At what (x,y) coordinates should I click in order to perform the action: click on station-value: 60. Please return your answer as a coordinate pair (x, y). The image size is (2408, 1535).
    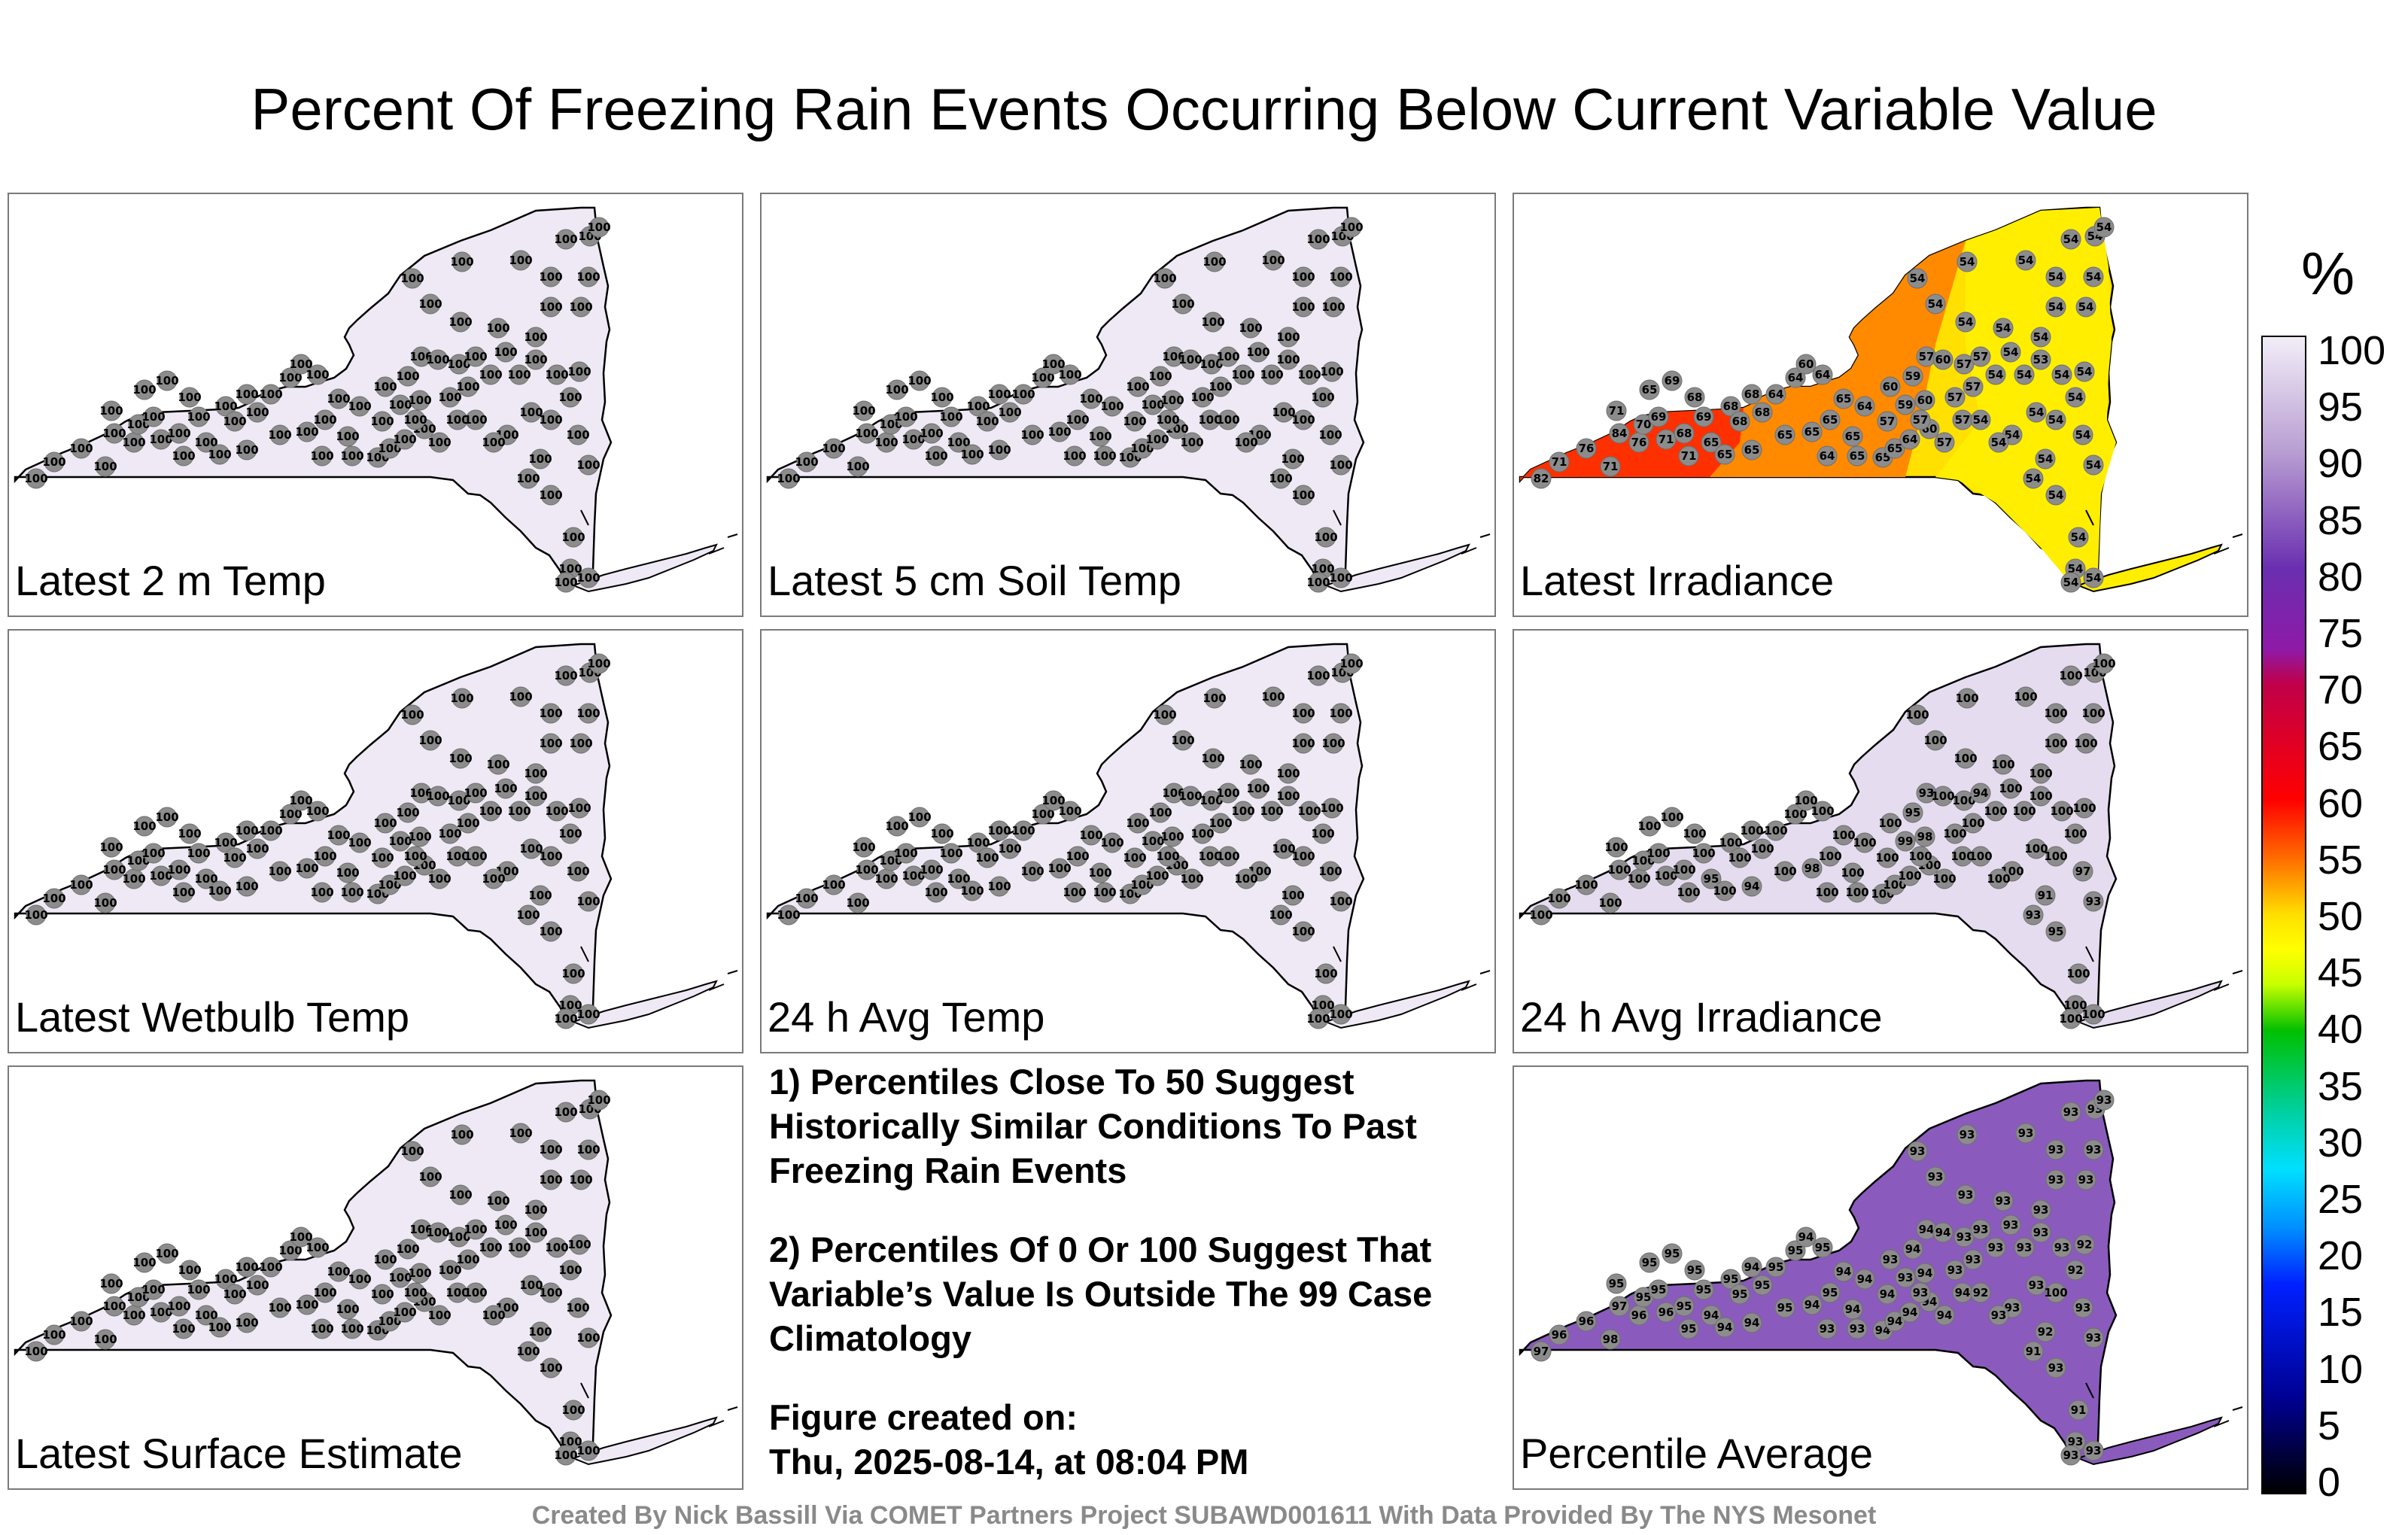
    Looking at the image, I should click on (1806, 364).